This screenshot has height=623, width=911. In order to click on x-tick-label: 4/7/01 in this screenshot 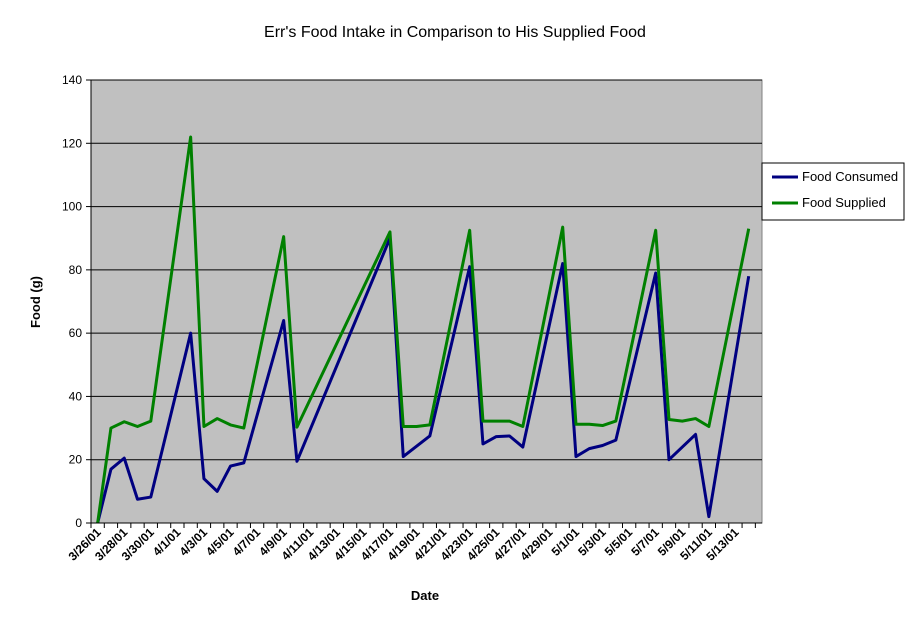, I will do `click(247, 542)`.